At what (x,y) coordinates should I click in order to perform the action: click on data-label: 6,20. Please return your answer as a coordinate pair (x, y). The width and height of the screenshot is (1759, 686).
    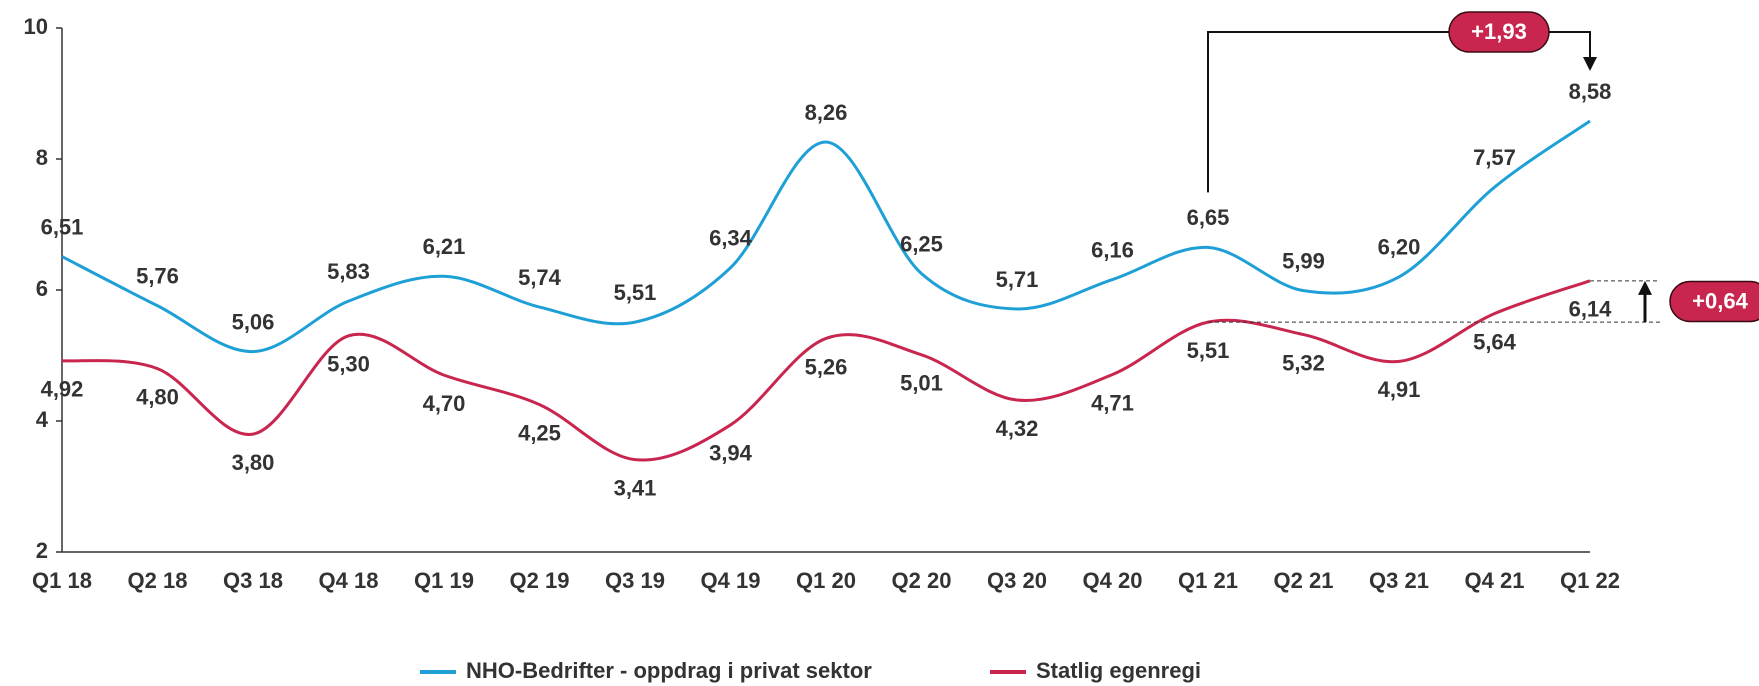
    Looking at the image, I should click on (1399, 247).